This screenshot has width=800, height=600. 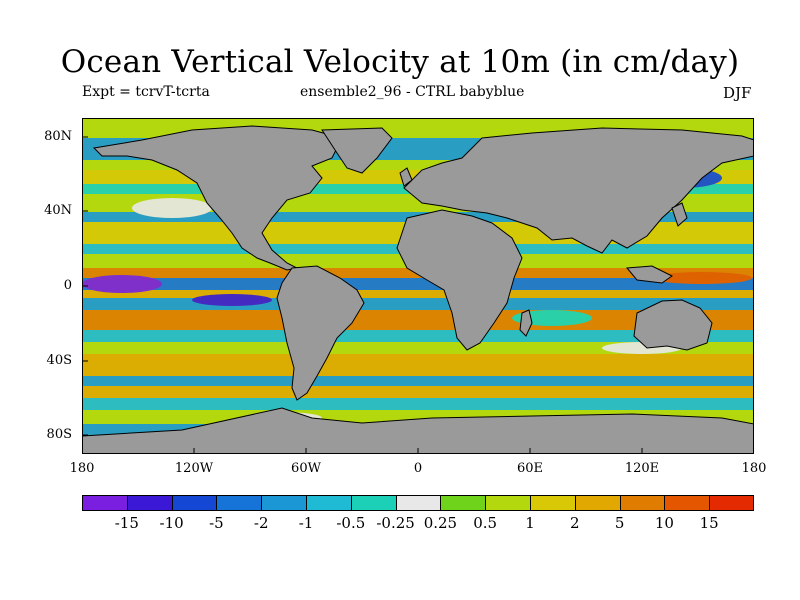 What do you see at coordinates (530, 523) in the screenshot?
I see `colorbar-label: 1` at bounding box center [530, 523].